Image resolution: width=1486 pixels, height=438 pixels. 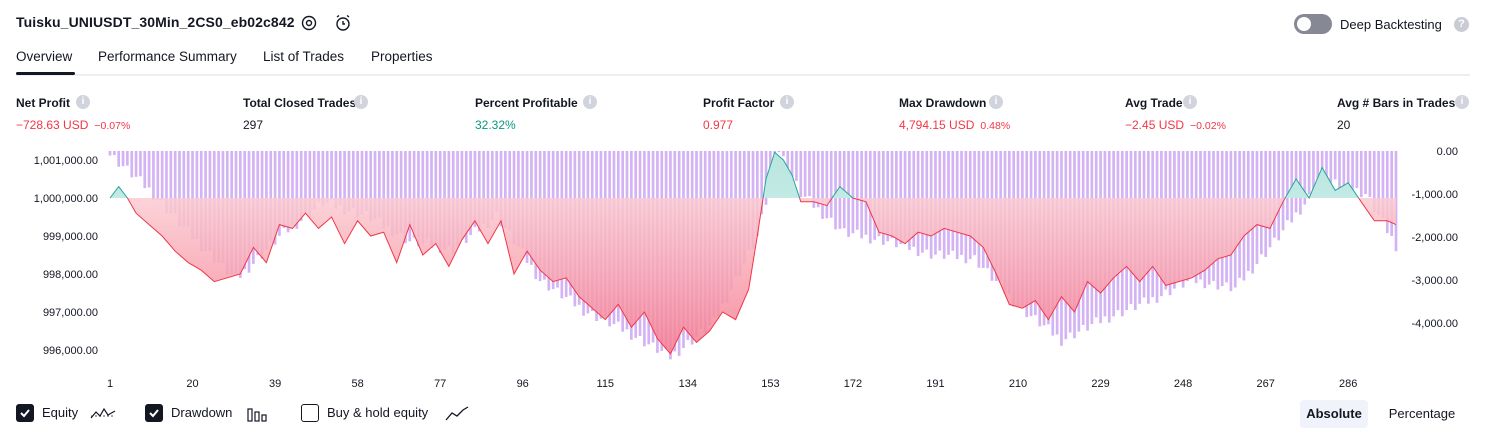 I want to click on deep-backtesting-label: Deep Backtesting, so click(x=1391, y=24).